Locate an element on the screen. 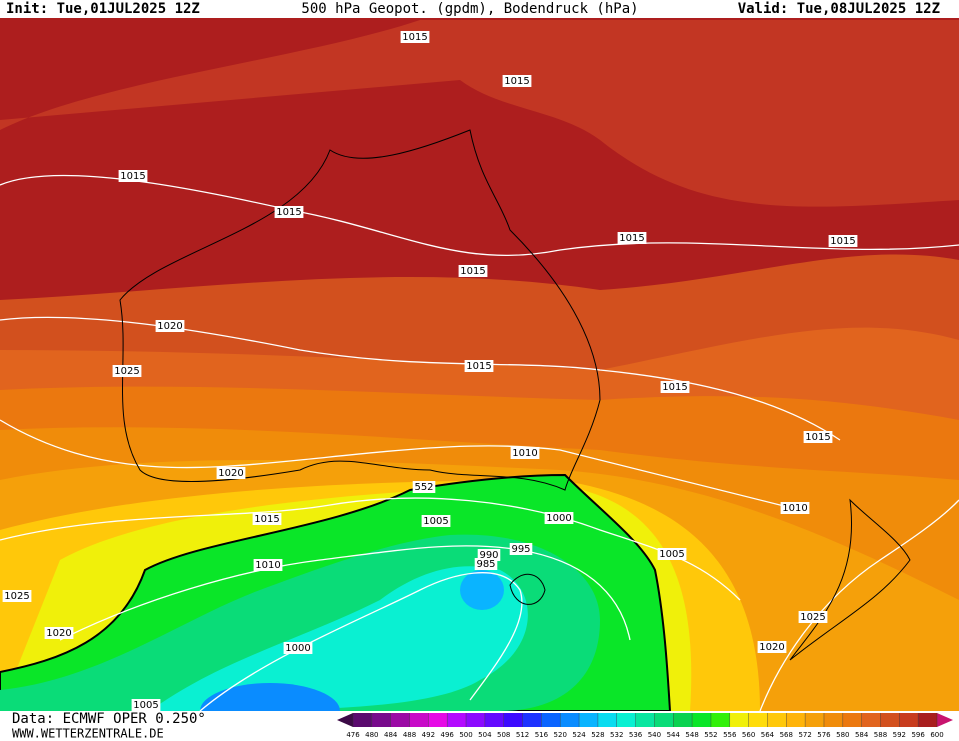 Image resolution: width=959 pixels, height=741 pixels. colorbar-label: 600 is located at coordinates (936, 735).